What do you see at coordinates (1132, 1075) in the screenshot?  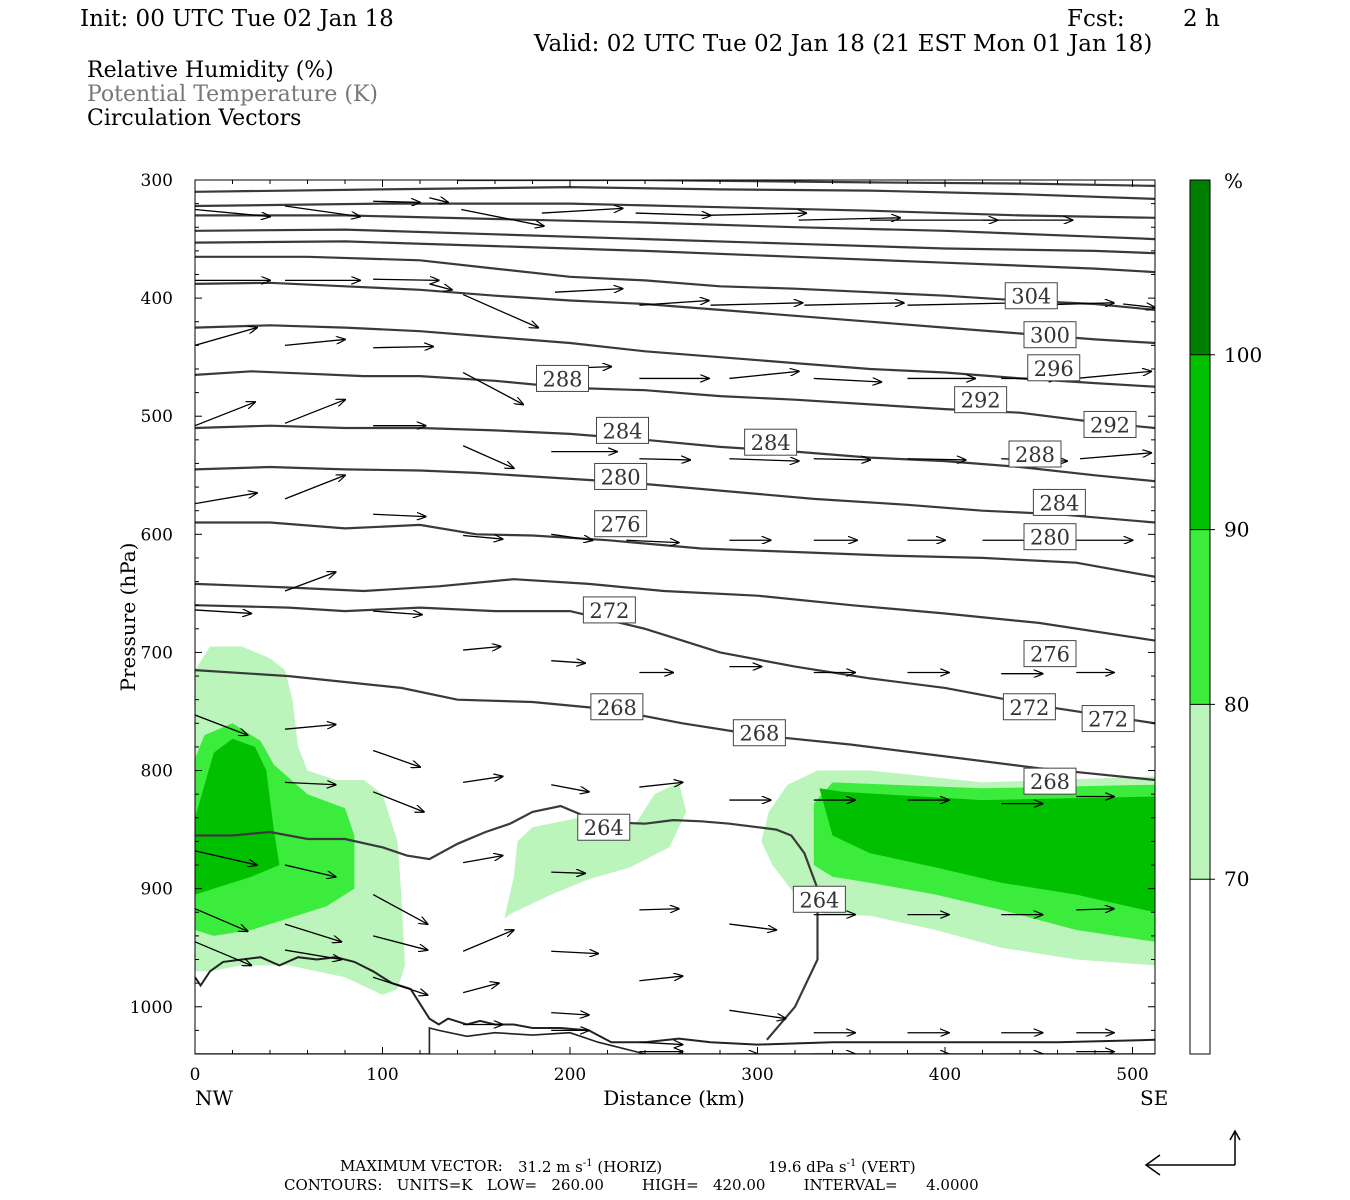 I see `x-tick-label: 500` at bounding box center [1132, 1075].